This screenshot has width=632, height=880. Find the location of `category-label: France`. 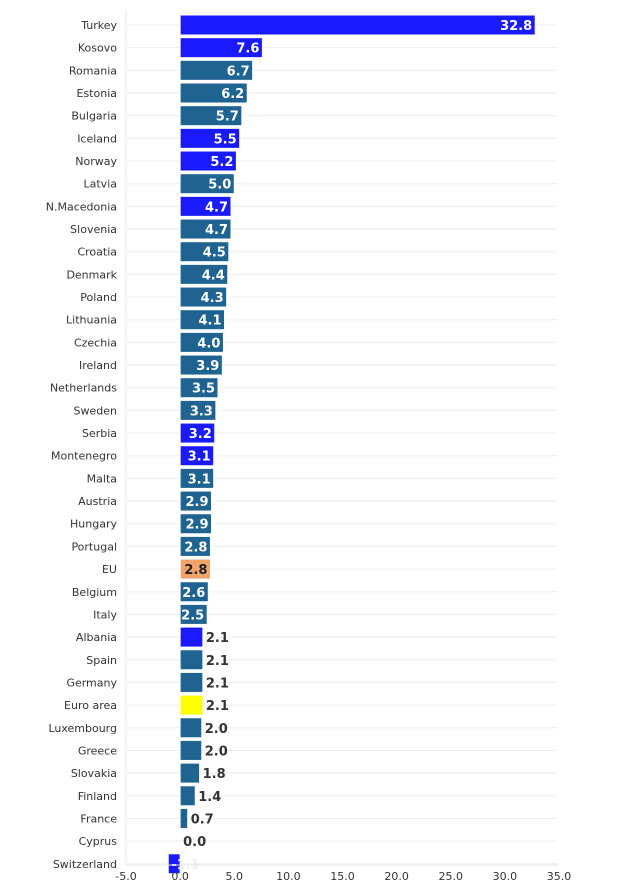

category-label: France is located at coordinates (98, 818).